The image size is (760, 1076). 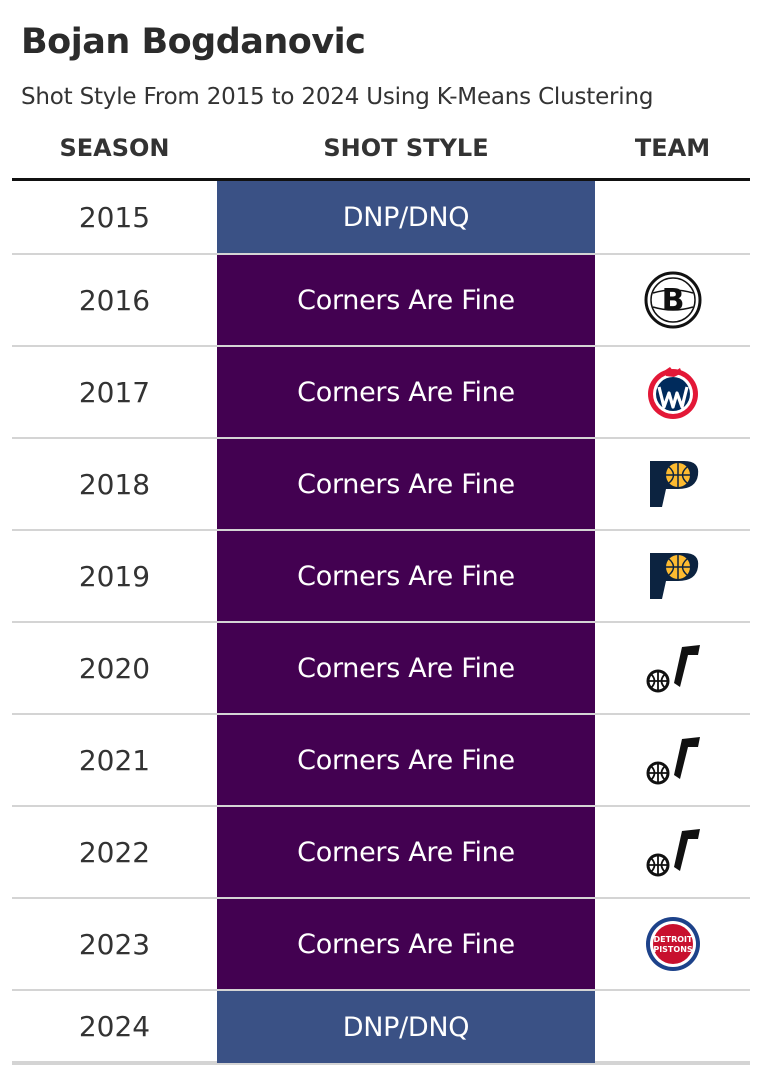 I want to click on table-row: 2020 Corners Are Fine, so click(x=381, y=669).